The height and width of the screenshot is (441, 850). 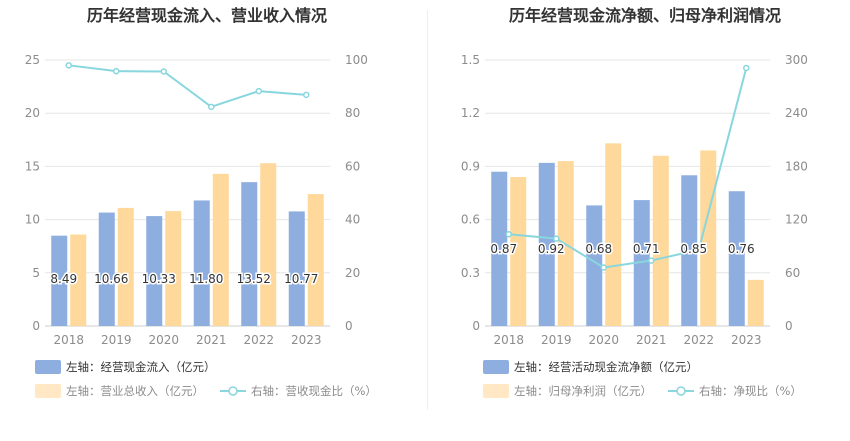 I want to click on left-axis-tick-label: 0.9, so click(x=470, y=166).